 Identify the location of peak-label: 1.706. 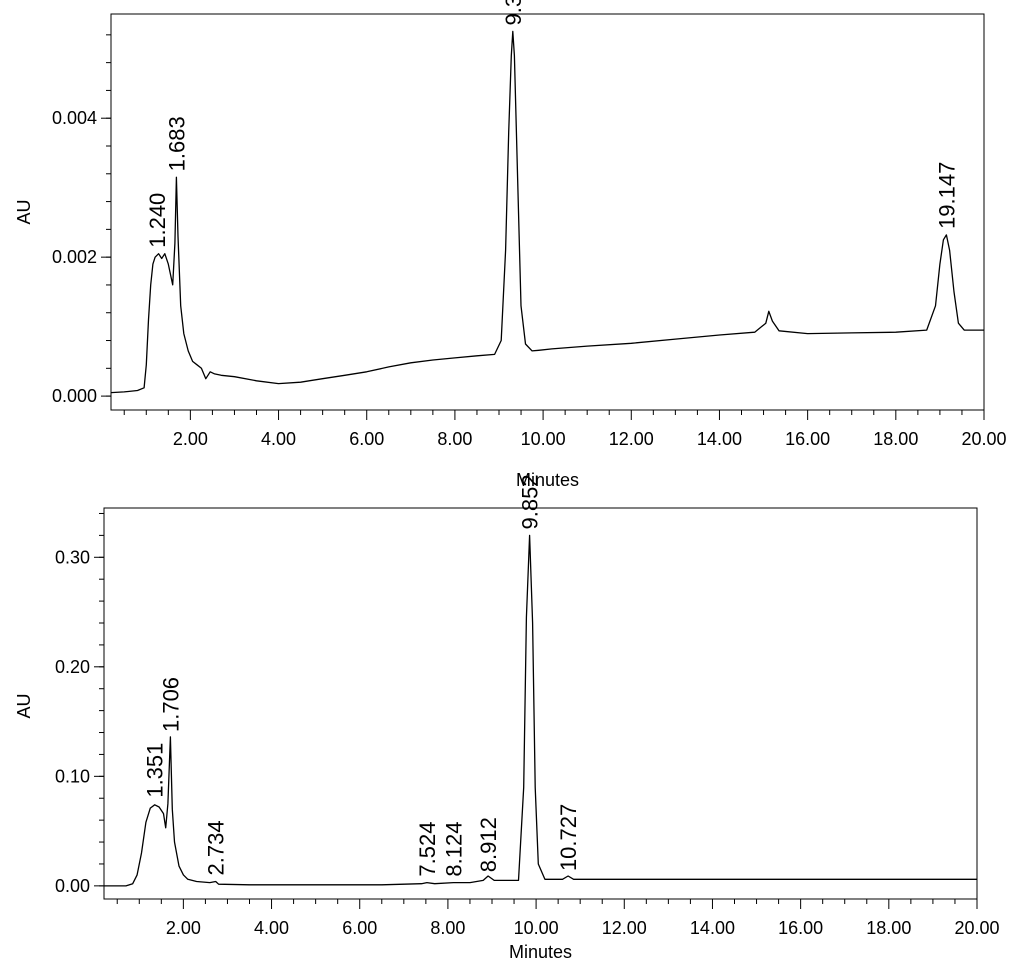
(170, 704).